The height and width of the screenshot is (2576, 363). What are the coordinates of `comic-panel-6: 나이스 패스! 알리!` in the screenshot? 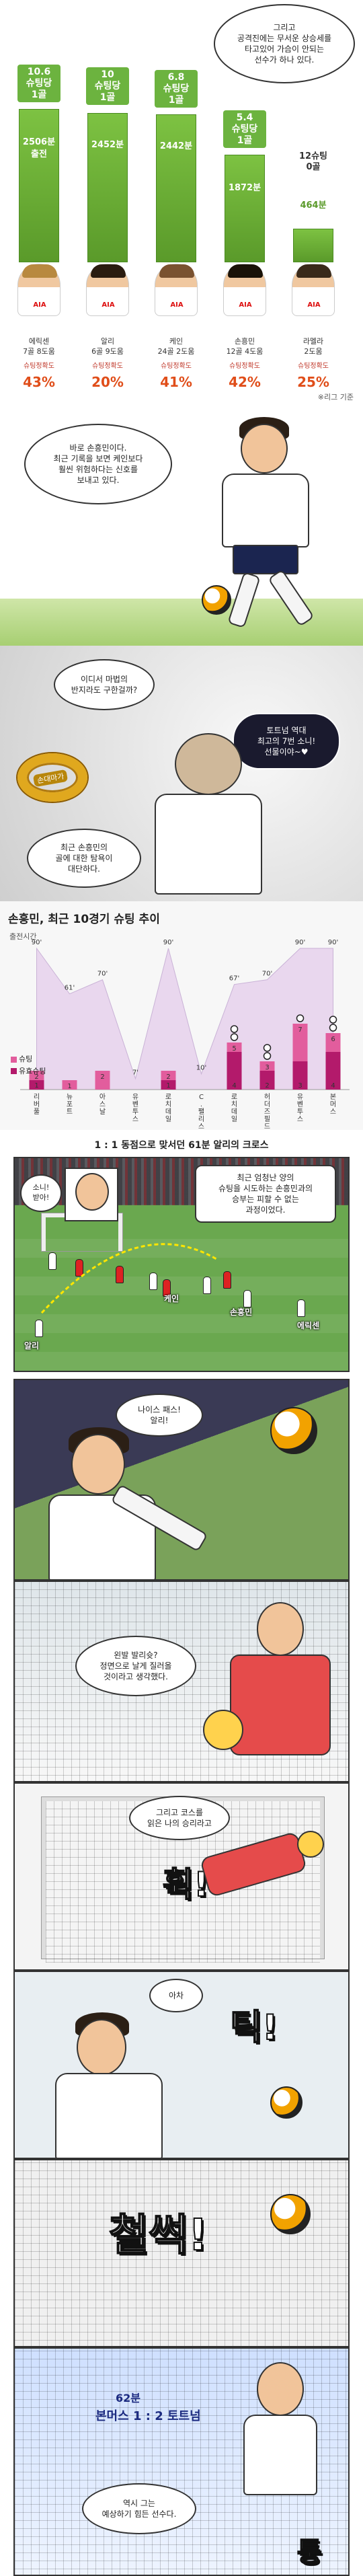 It's located at (182, 1480).